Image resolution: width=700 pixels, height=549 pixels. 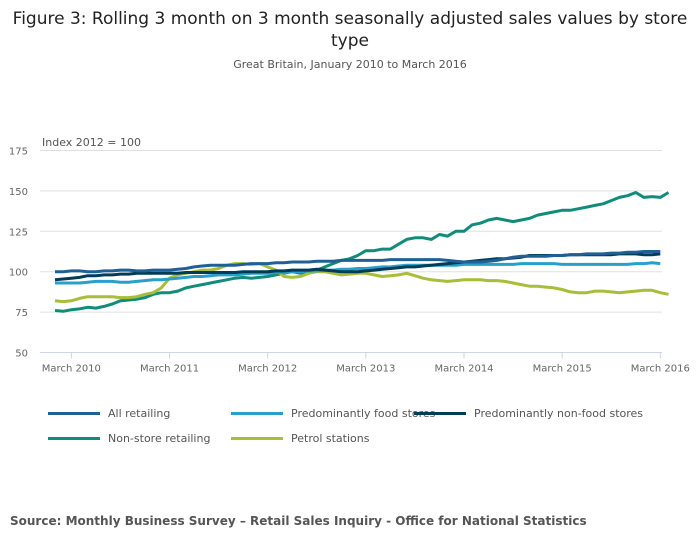 What do you see at coordinates (365, 369) in the screenshot?
I see `x-tick-label: March 2013` at bounding box center [365, 369].